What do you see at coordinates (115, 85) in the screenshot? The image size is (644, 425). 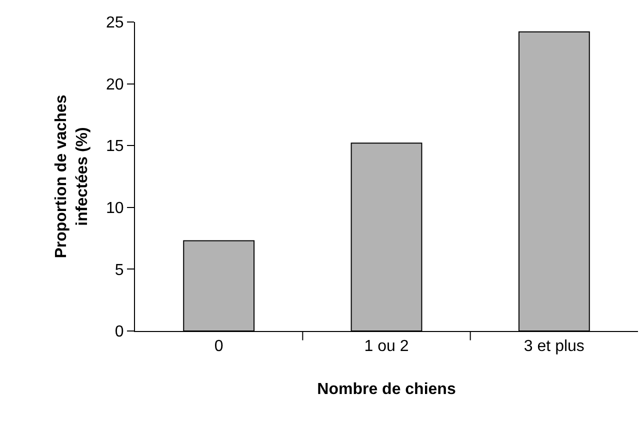 I see `y-tick-label: 20` at bounding box center [115, 85].